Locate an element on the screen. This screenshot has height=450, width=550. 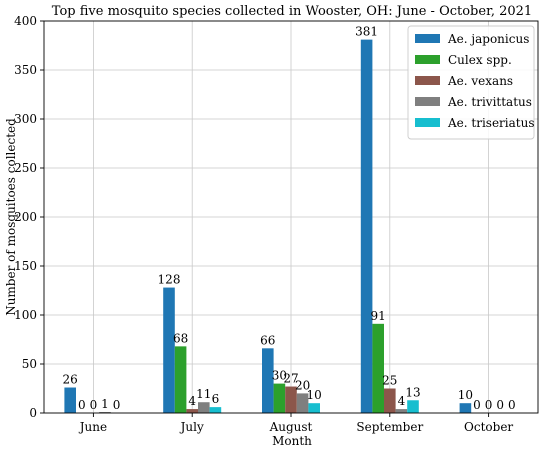
y-axis-label: Number of mosquitoes collected is located at coordinates (11, 217).